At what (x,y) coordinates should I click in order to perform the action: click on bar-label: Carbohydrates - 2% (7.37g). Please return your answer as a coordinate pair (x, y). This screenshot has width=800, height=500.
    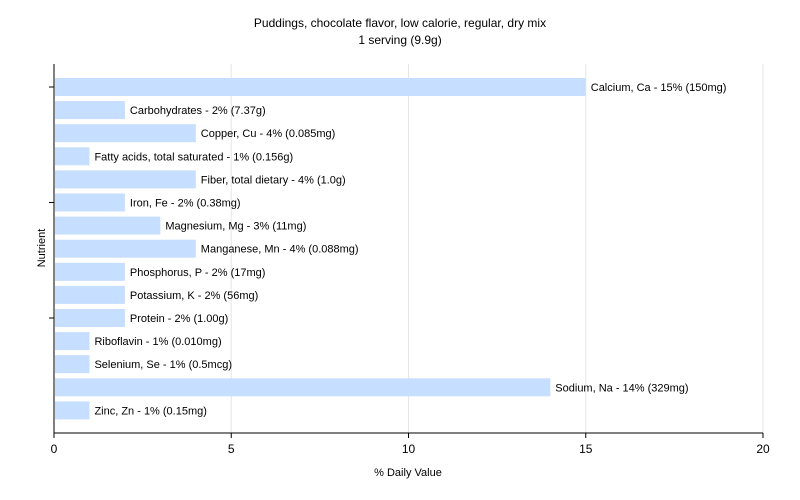
    Looking at the image, I should click on (198, 111).